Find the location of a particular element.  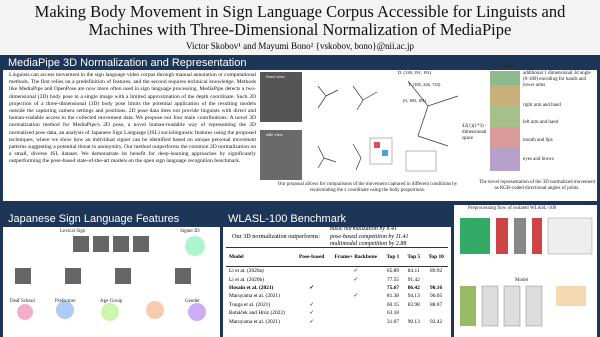

features-figure is located at coordinates (110, 278).